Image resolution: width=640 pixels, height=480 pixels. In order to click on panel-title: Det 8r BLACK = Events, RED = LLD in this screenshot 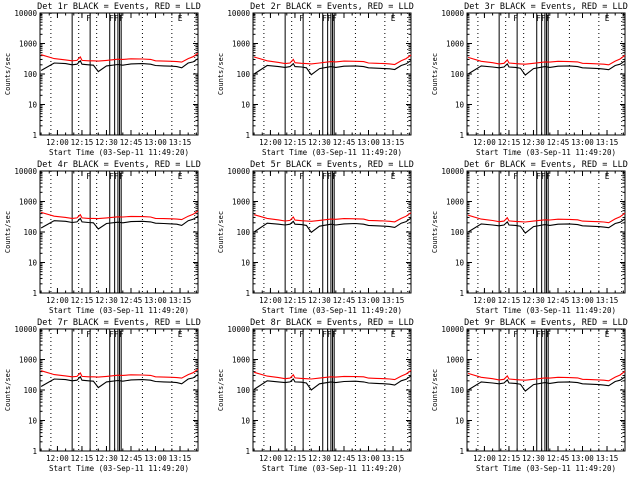, I will do `click(332, 323)`.